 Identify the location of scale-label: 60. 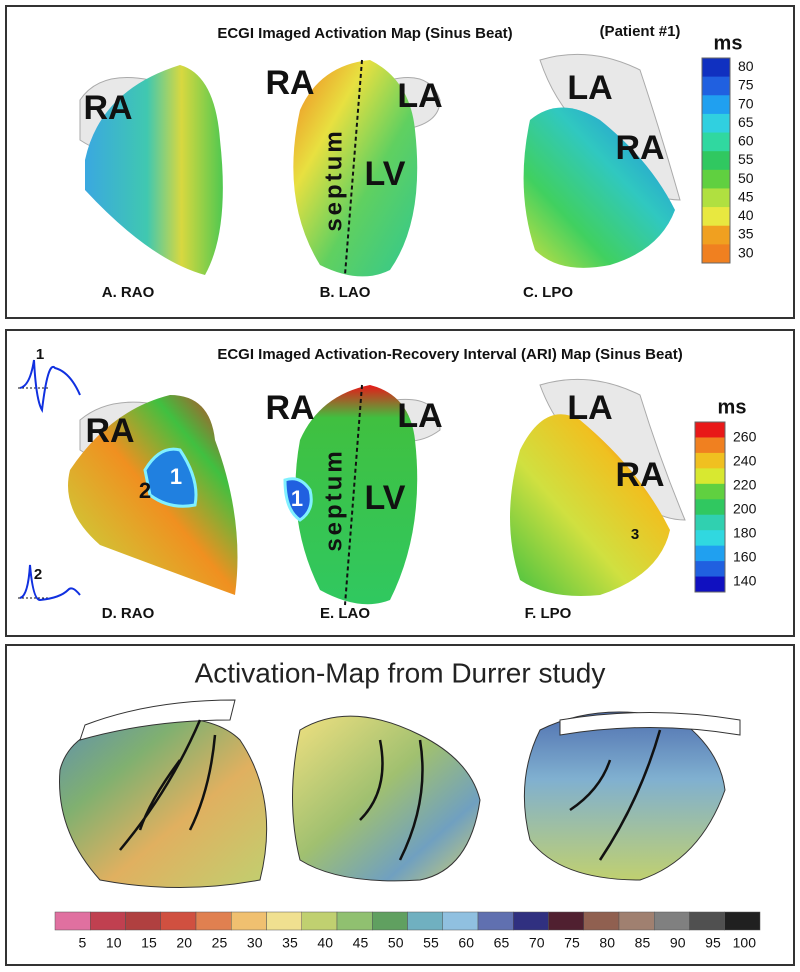
(466, 943).